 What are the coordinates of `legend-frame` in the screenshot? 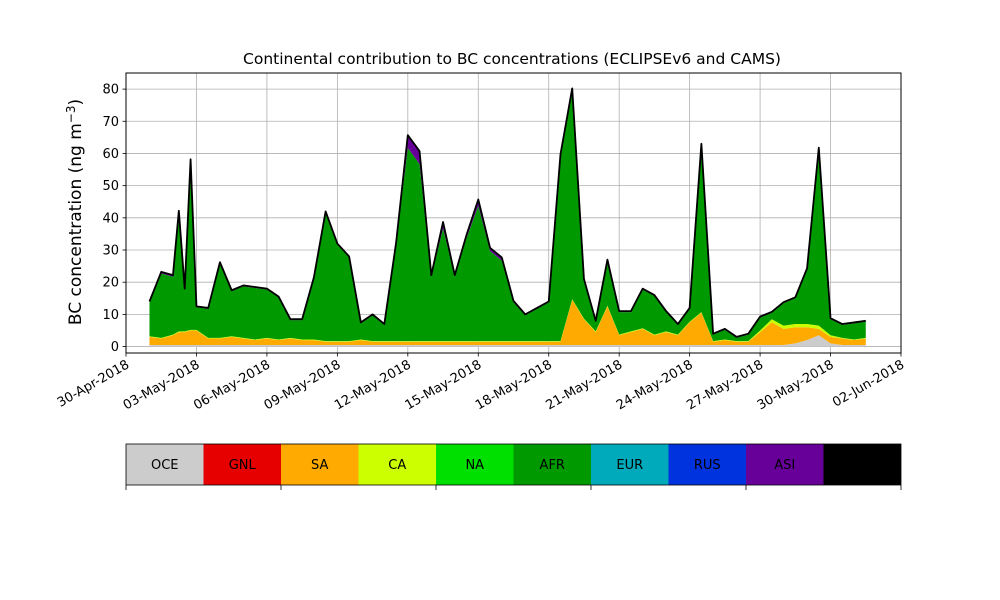 It's located at (513, 464).